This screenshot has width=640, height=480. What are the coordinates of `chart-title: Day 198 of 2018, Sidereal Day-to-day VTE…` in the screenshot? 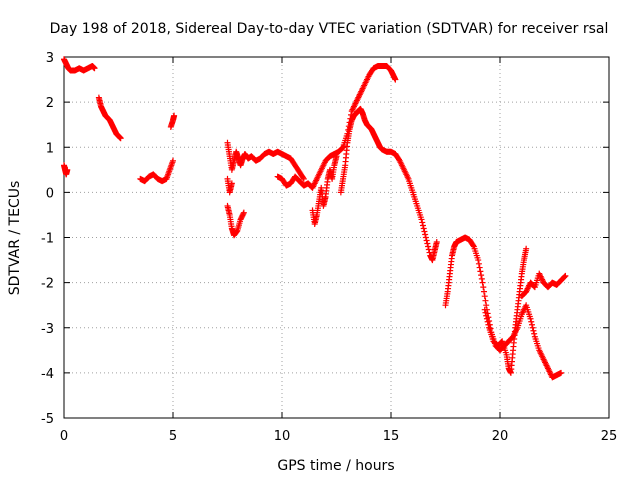 It's located at (329, 29).